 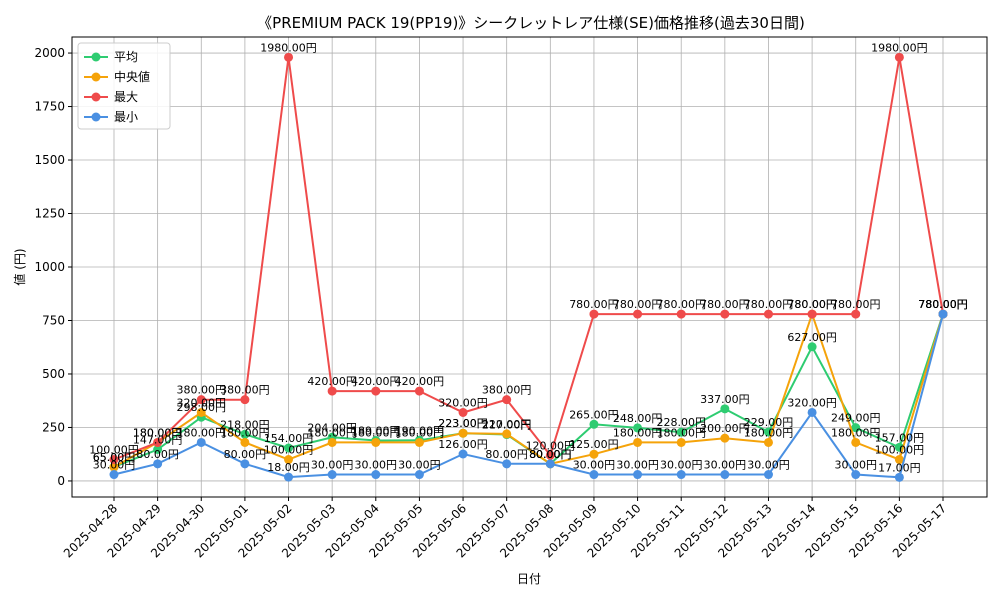 What do you see at coordinates (507, 424) in the screenshot?
I see `data-label: 220.00円` at bounding box center [507, 424].